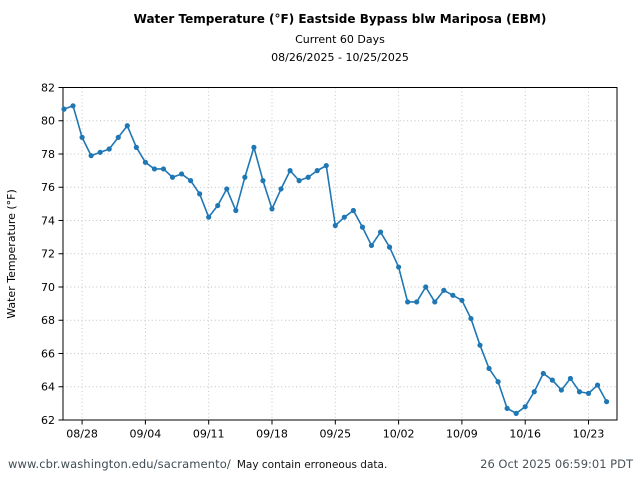 The image size is (640, 480). I want to click on y-tick-label: 70, so click(48, 287).